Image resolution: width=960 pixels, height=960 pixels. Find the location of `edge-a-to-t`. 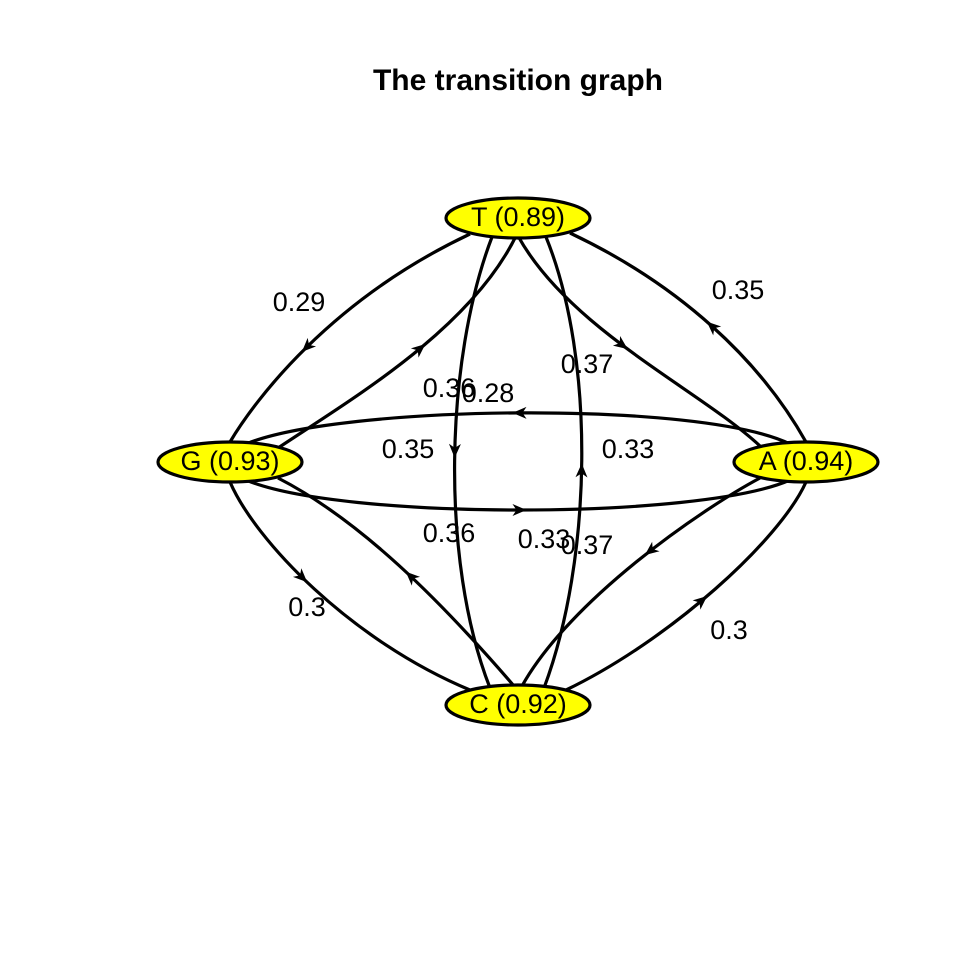

edge-a-to-t is located at coordinates (688, 337).